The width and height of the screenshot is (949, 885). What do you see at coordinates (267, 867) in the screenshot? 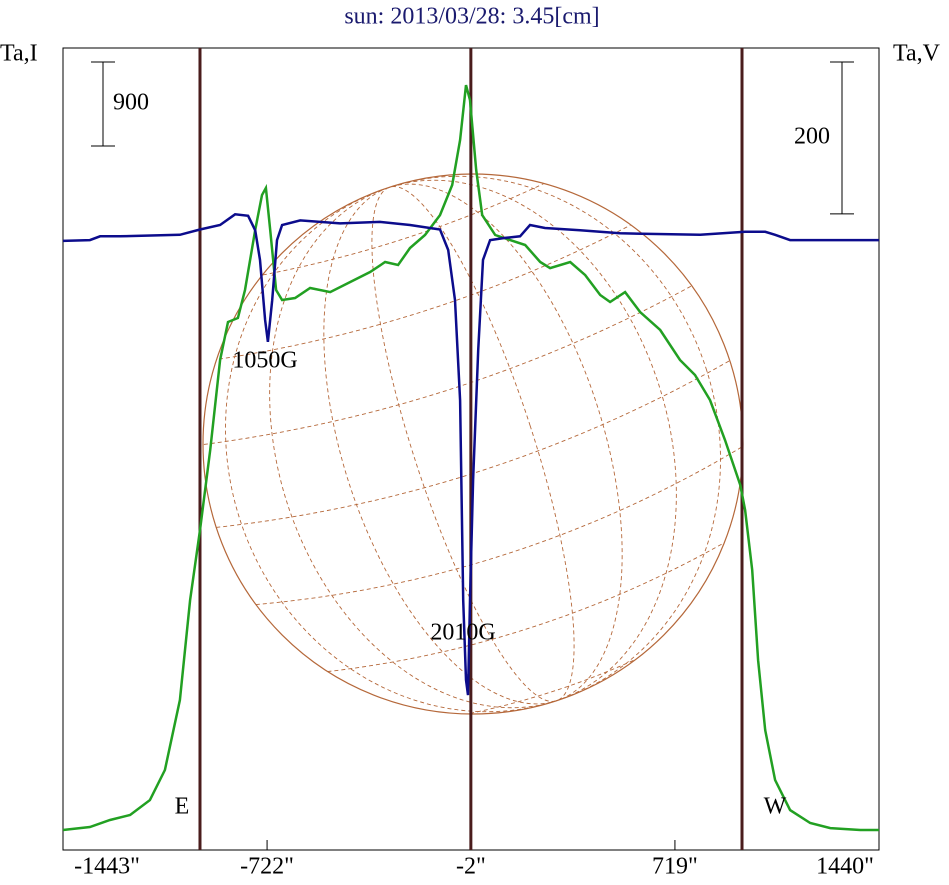
I see `x-tick-label: -722"` at bounding box center [267, 867].